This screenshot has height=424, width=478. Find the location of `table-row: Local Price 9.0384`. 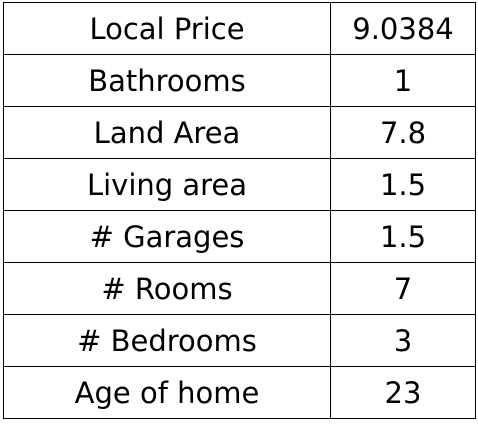

table-row: Local Price 9.0384 is located at coordinates (239, 28).